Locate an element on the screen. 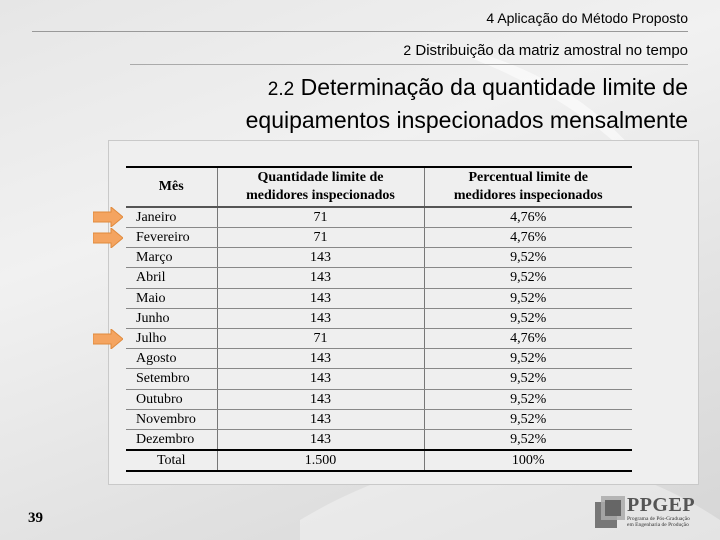 This screenshot has width=720, height=540. header-quantity-line1: Quantidade limite de is located at coordinates (320, 177).